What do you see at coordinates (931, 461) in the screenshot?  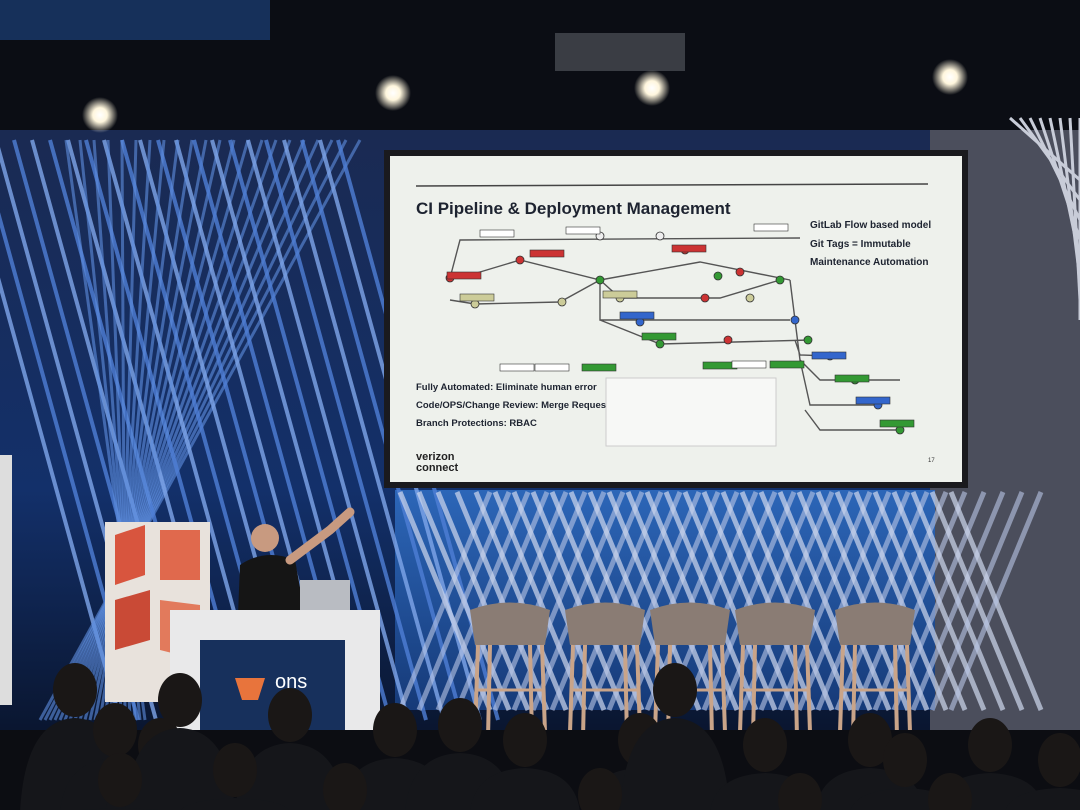 I see `page-number: 17` at bounding box center [931, 461].